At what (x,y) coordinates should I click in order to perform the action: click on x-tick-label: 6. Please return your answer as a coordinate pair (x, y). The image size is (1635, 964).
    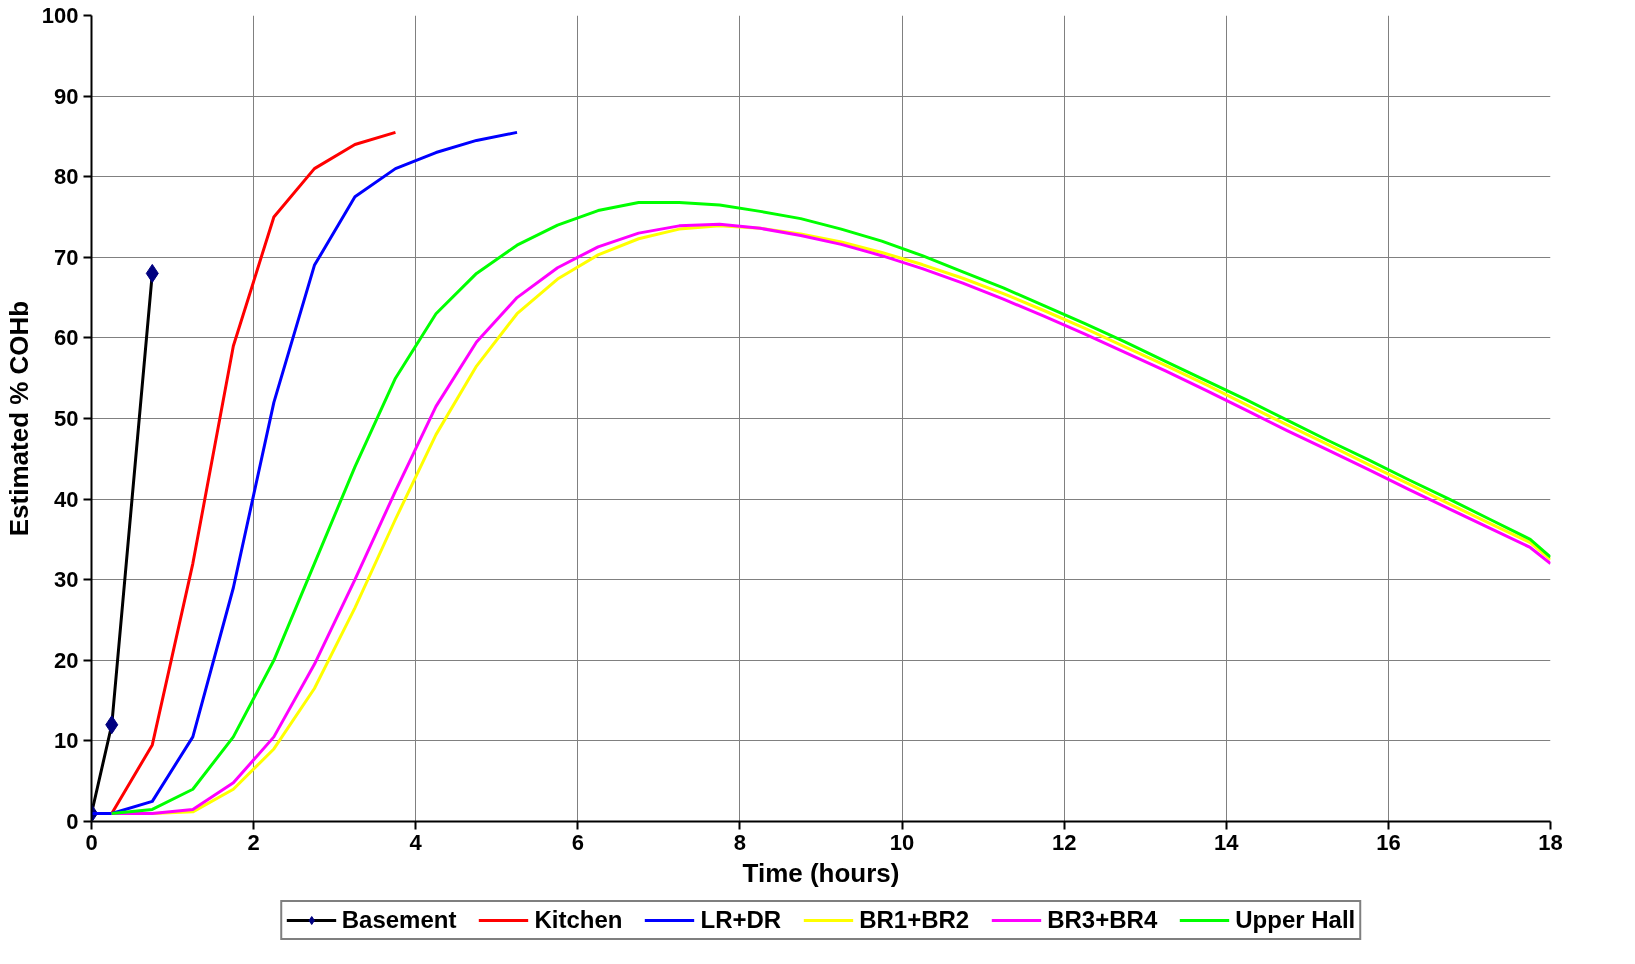
    Looking at the image, I should click on (577, 842).